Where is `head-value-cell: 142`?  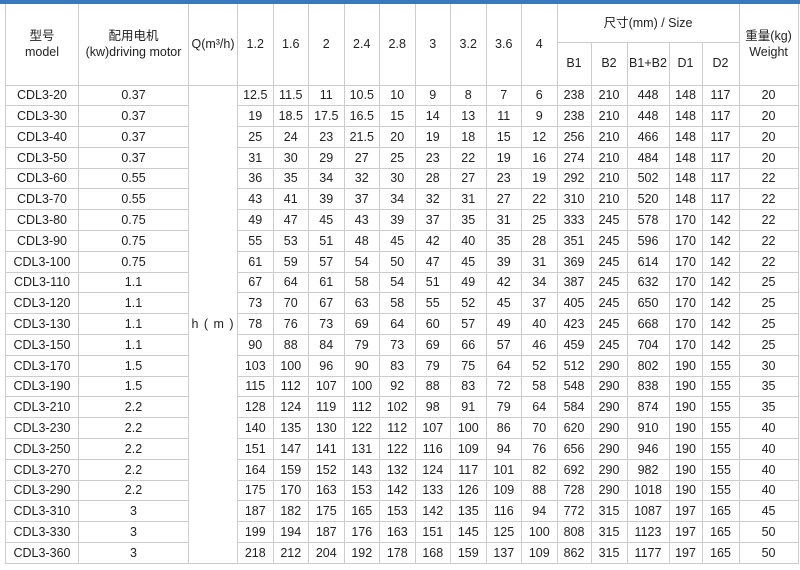
head-value-cell: 142 is located at coordinates (432, 511).